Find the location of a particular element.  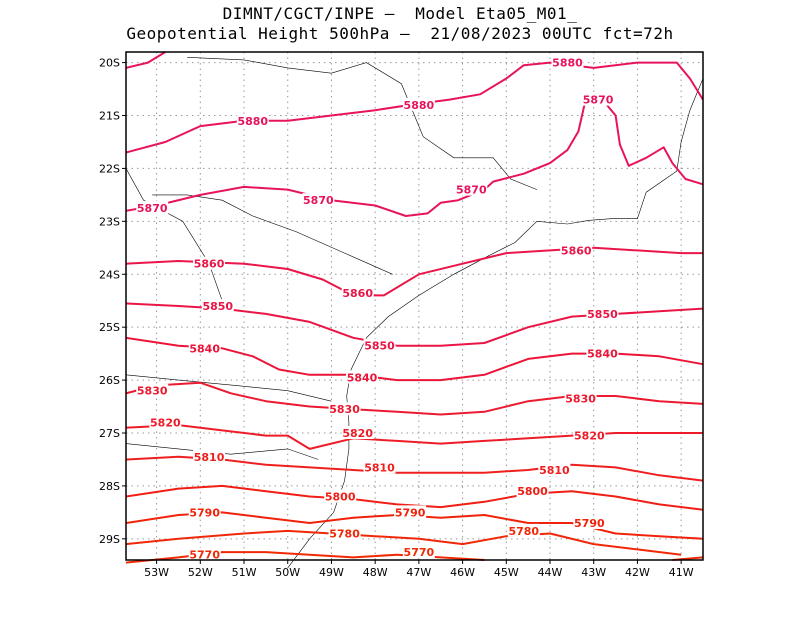

y-tick-label: 22S is located at coordinates (109, 168).